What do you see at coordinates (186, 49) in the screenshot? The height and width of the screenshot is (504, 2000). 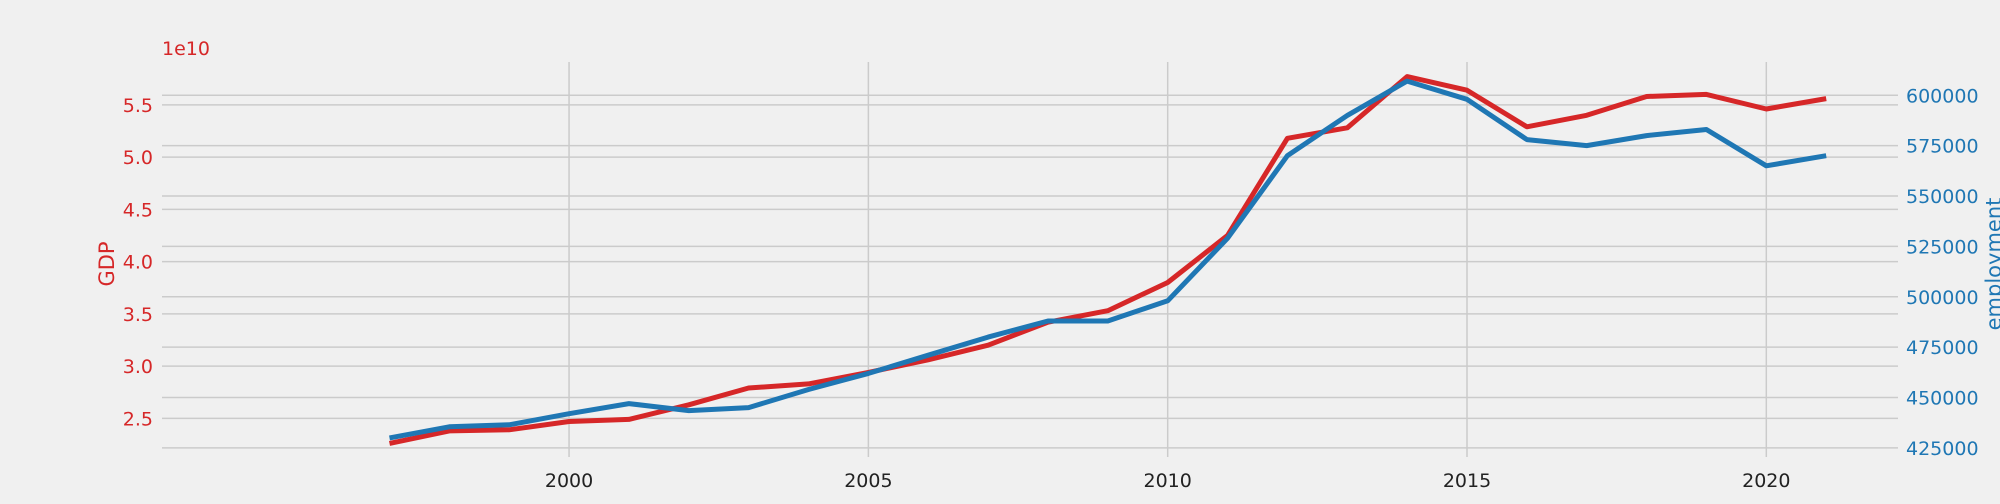 I see `y-left-offset-text: 1e10` at bounding box center [186, 49].